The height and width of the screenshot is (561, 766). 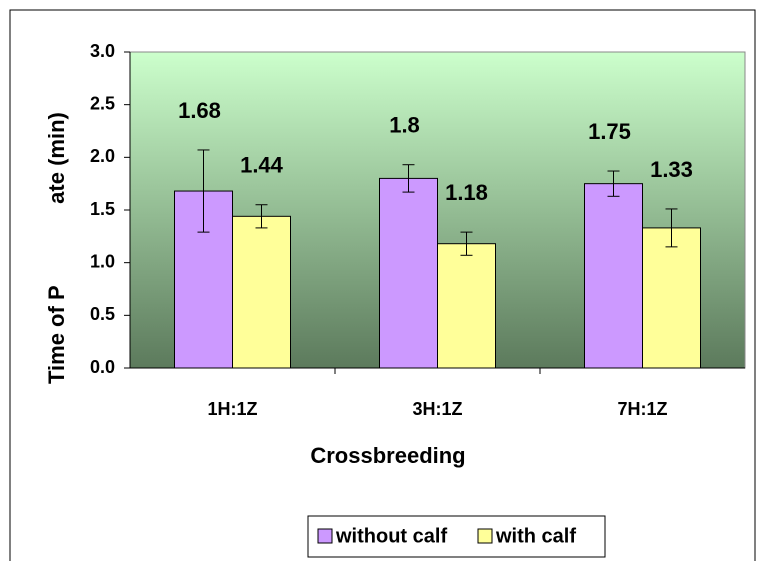 I want to click on data-label: 1.8, so click(x=404, y=125).